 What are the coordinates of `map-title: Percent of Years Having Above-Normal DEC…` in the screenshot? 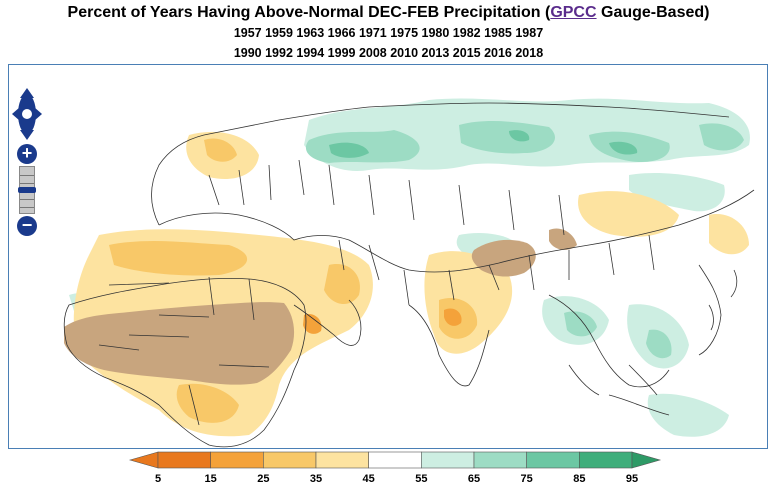 It's located at (388, 13).